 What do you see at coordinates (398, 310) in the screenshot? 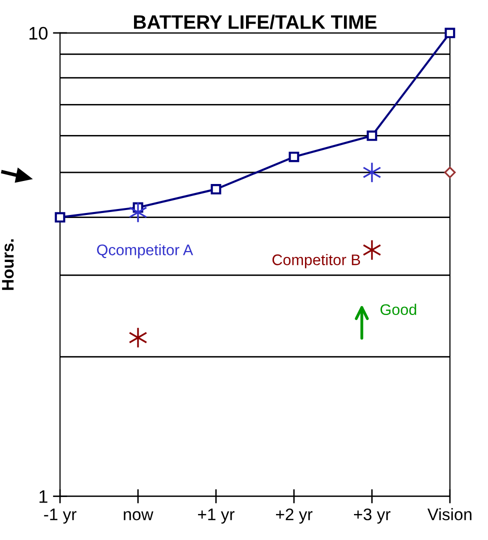
I see `annotation: Good` at bounding box center [398, 310].